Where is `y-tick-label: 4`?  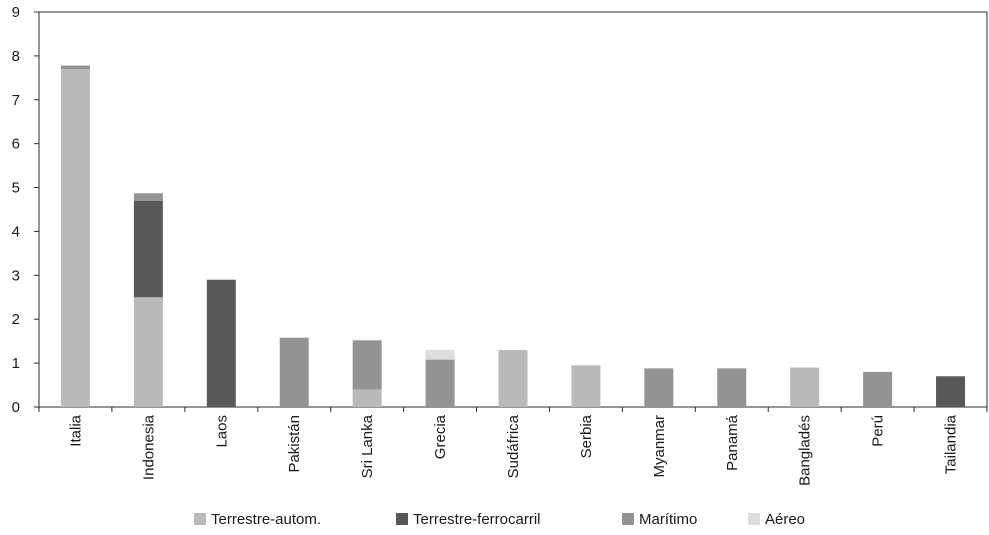 y-tick-label: 4 is located at coordinates (16, 231).